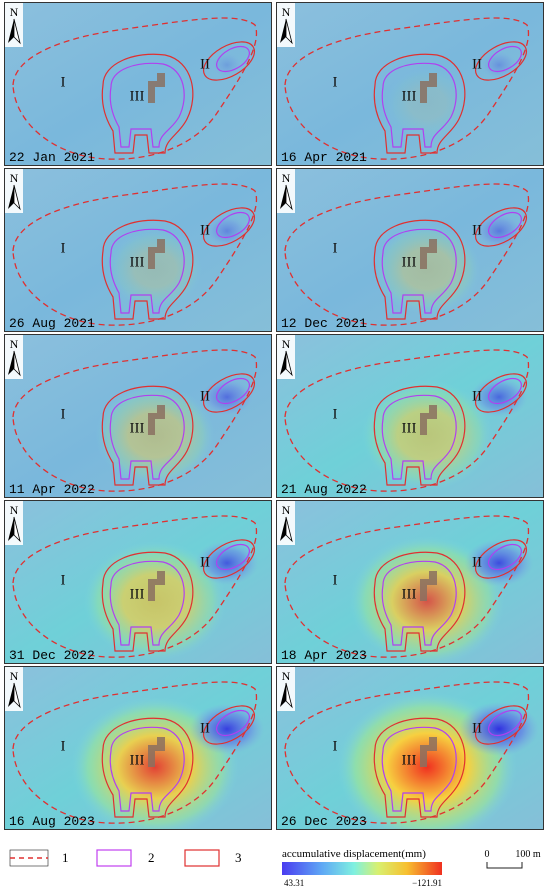  Describe the element at coordinates (52, 157) in the screenshot. I see `date-label: 22 Jan 2021` at that location.